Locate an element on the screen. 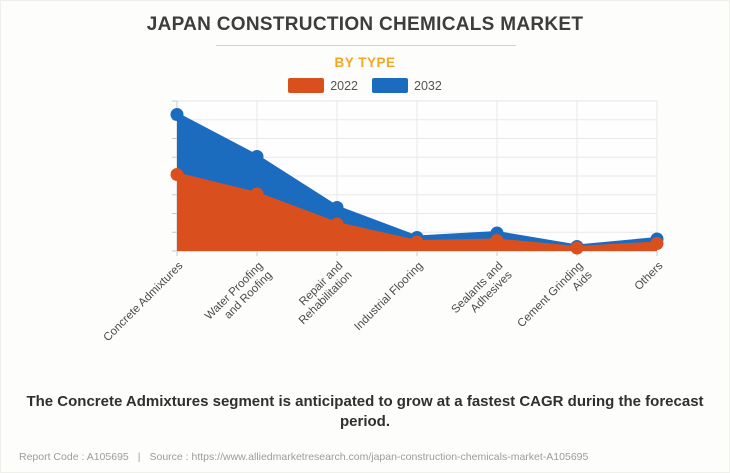  report-code: Report Code : A105695 is located at coordinates (74, 457).